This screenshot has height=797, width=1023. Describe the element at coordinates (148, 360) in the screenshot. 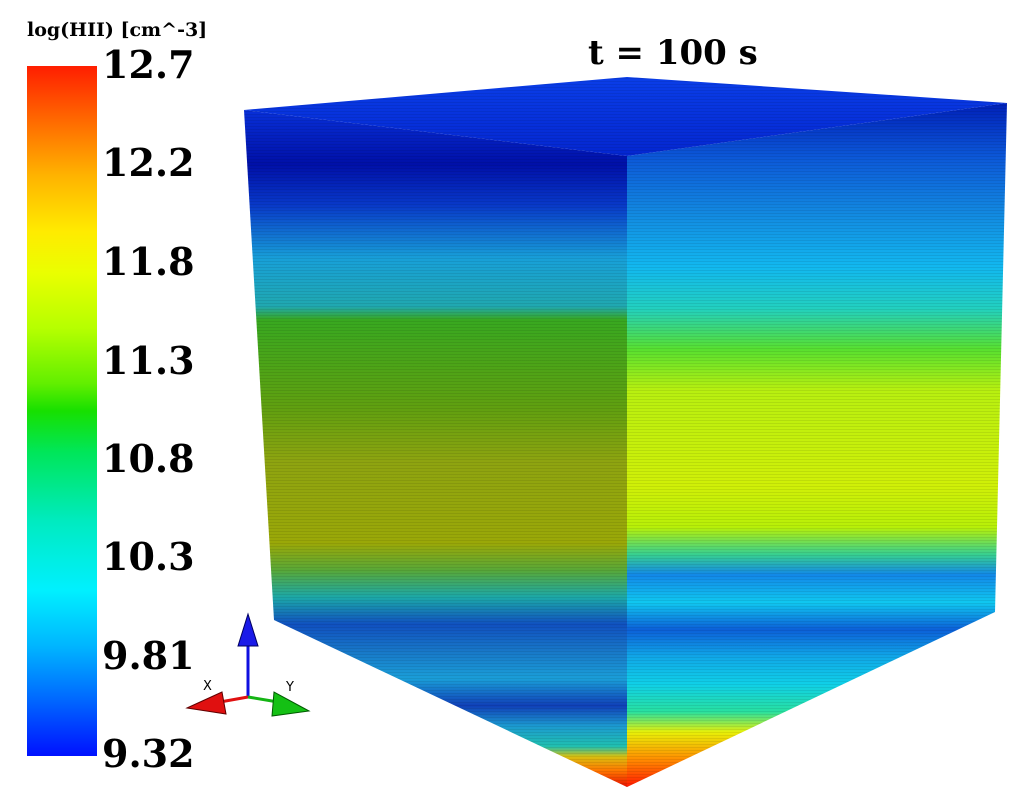

I see `colorbar-tick-label: 11.3` at that location.